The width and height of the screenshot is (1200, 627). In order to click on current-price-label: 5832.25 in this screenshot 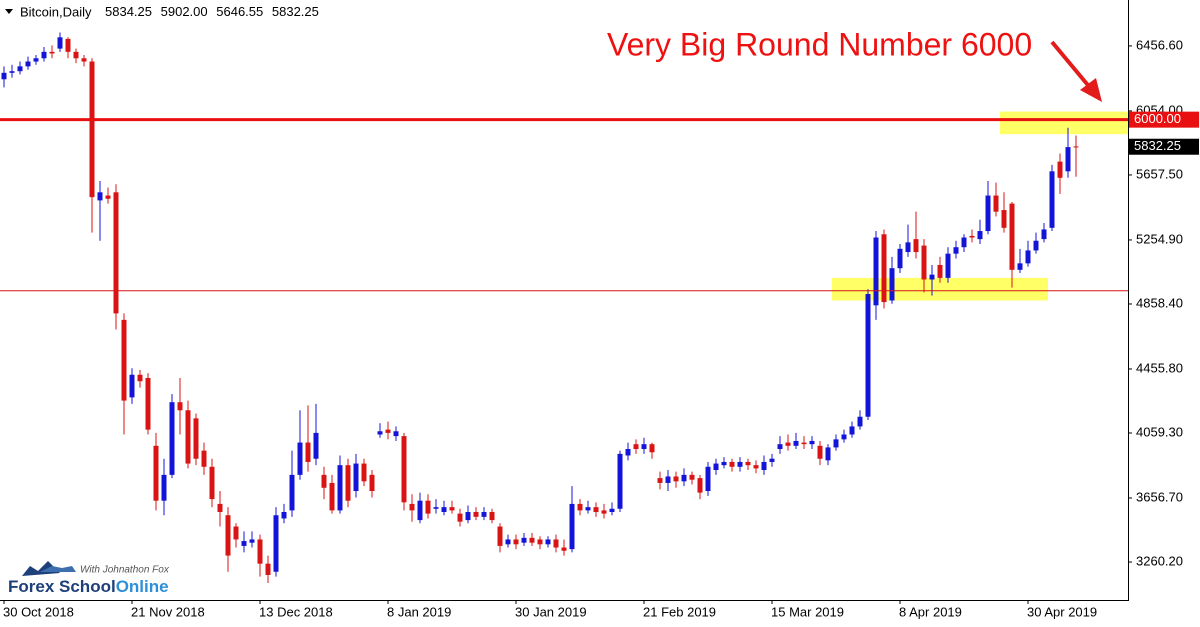, I will do `click(1157, 145)`.